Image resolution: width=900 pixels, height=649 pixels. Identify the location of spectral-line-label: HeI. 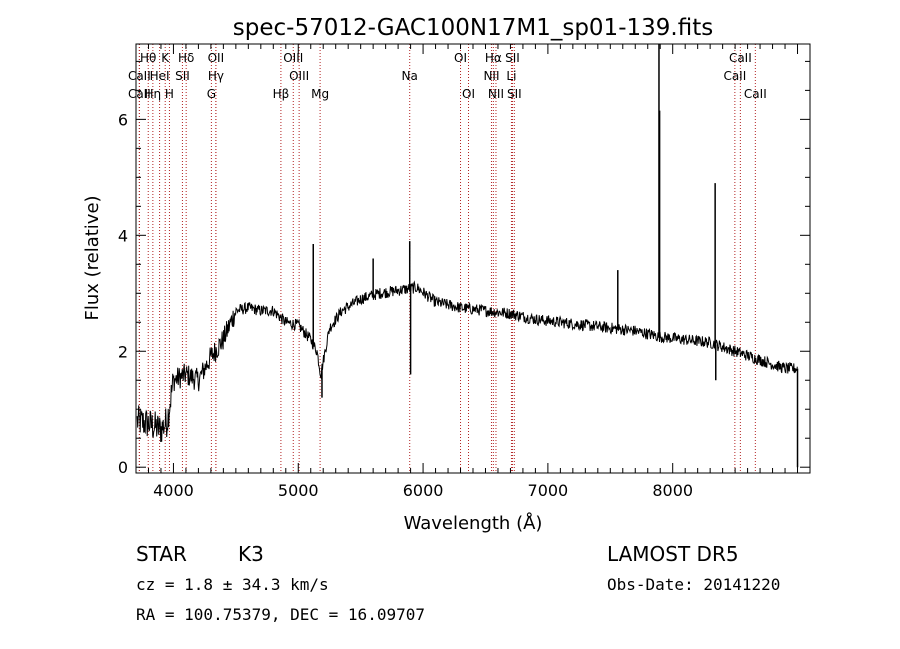
(160, 76).